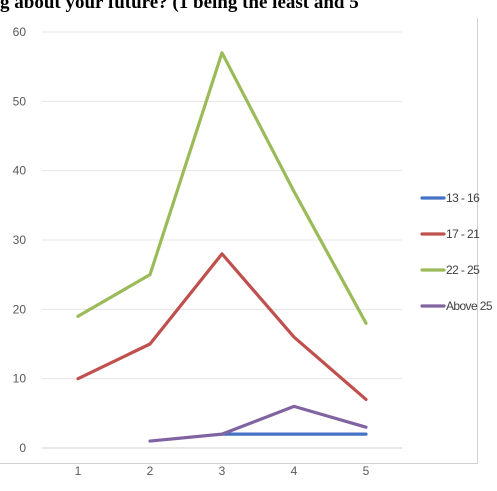 This screenshot has height=491, width=497. I want to click on x-tick-label: 4, so click(294, 471).